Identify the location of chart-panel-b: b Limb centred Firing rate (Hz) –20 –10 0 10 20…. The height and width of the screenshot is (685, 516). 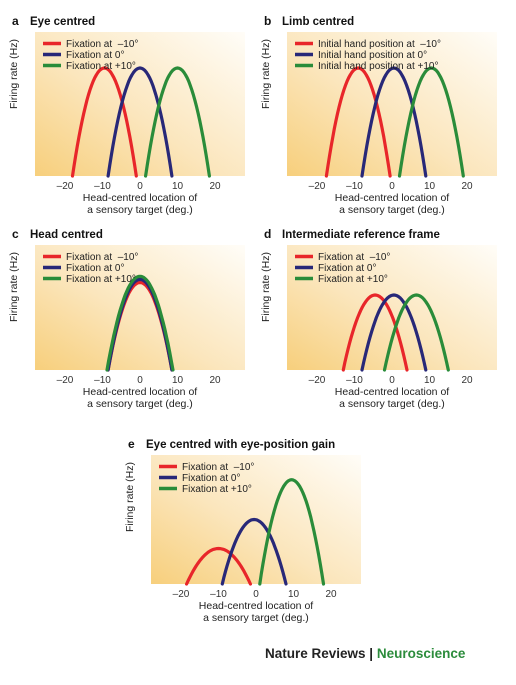
(378, 115).